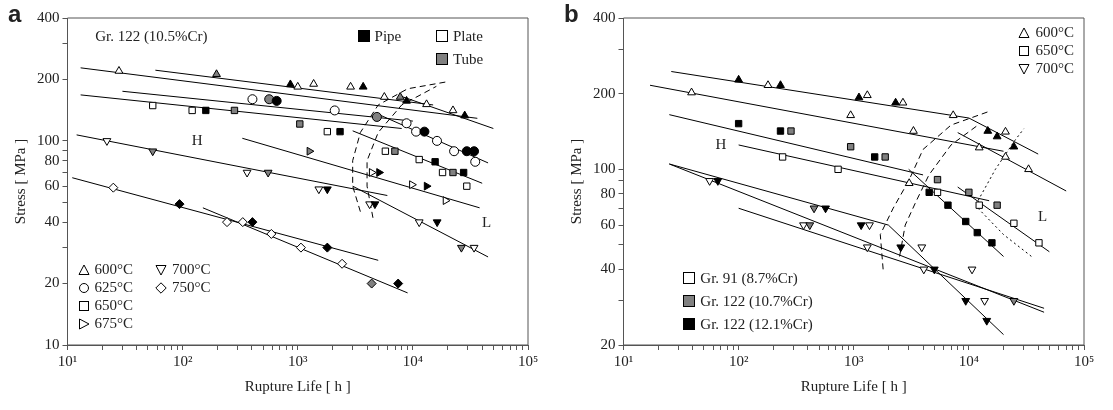  What do you see at coordinates (114, 323) in the screenshot?
I see `legend-label: 675°C` at bounding box center [114, 323].